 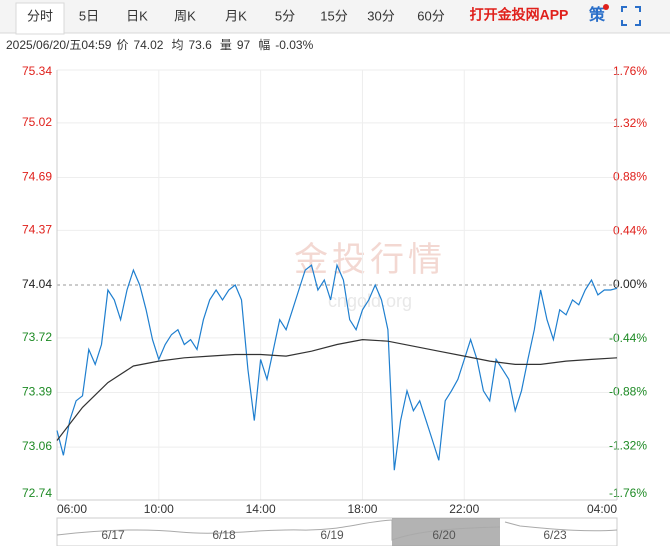 I want to click on watermark: 金投行情, so click(x=370, y=260).